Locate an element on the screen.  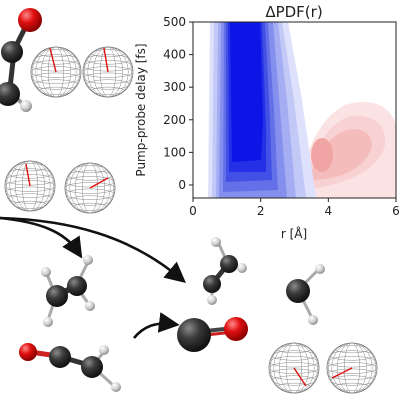
x-tick-label: 0 is located at coordinates (193, 211).